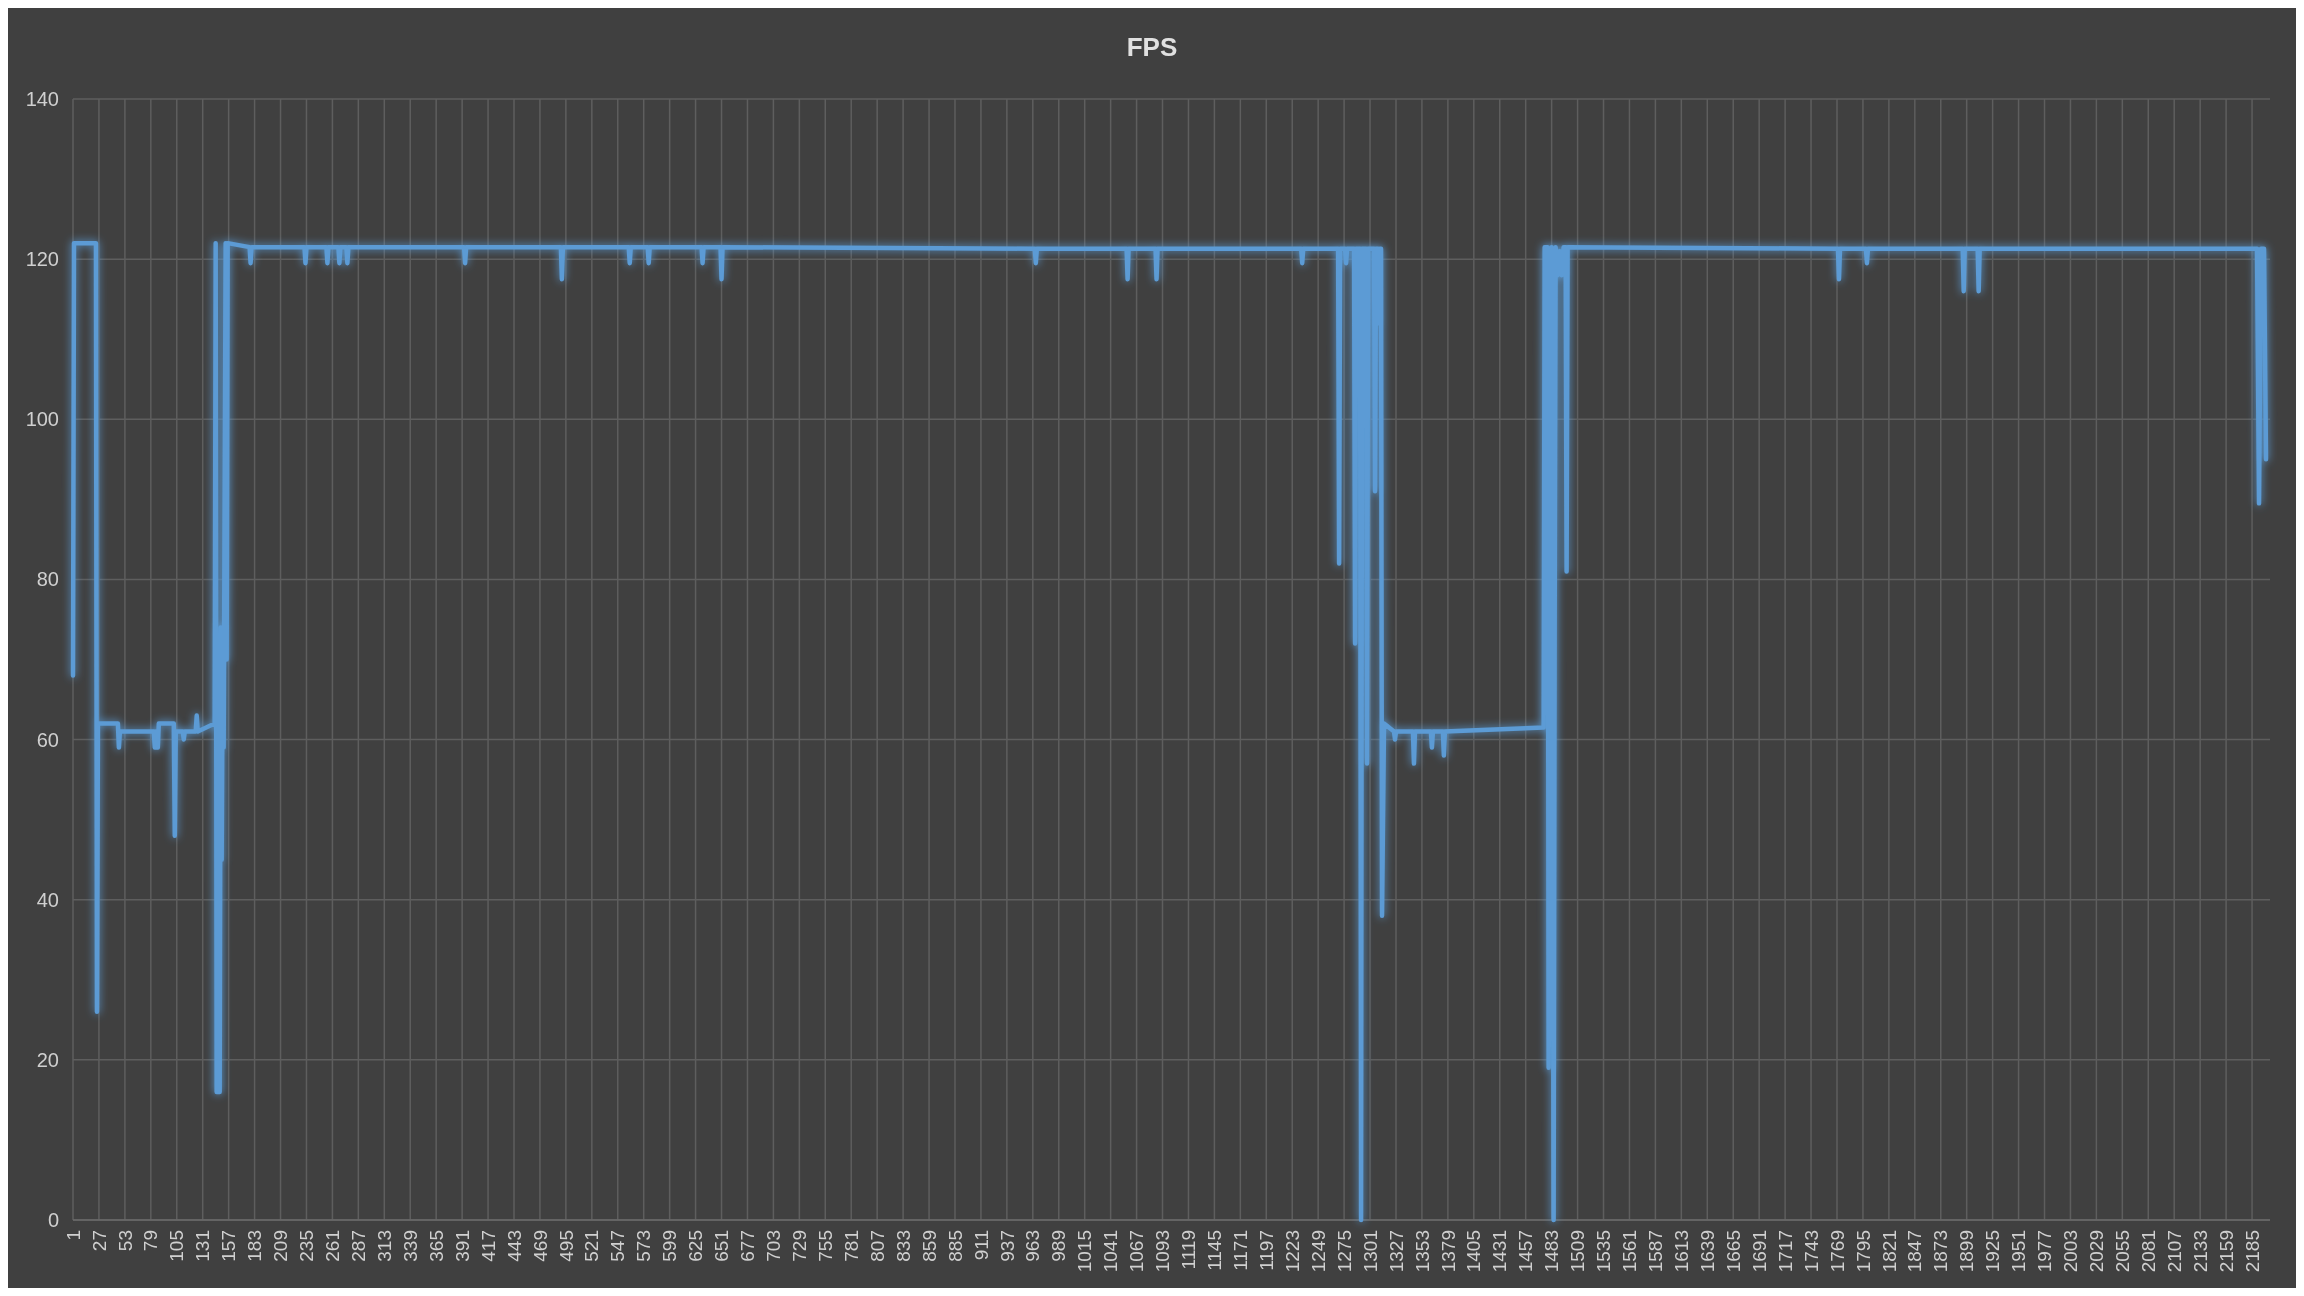  I want to click on x-tick-label: 2107, so click(2174, 1251).